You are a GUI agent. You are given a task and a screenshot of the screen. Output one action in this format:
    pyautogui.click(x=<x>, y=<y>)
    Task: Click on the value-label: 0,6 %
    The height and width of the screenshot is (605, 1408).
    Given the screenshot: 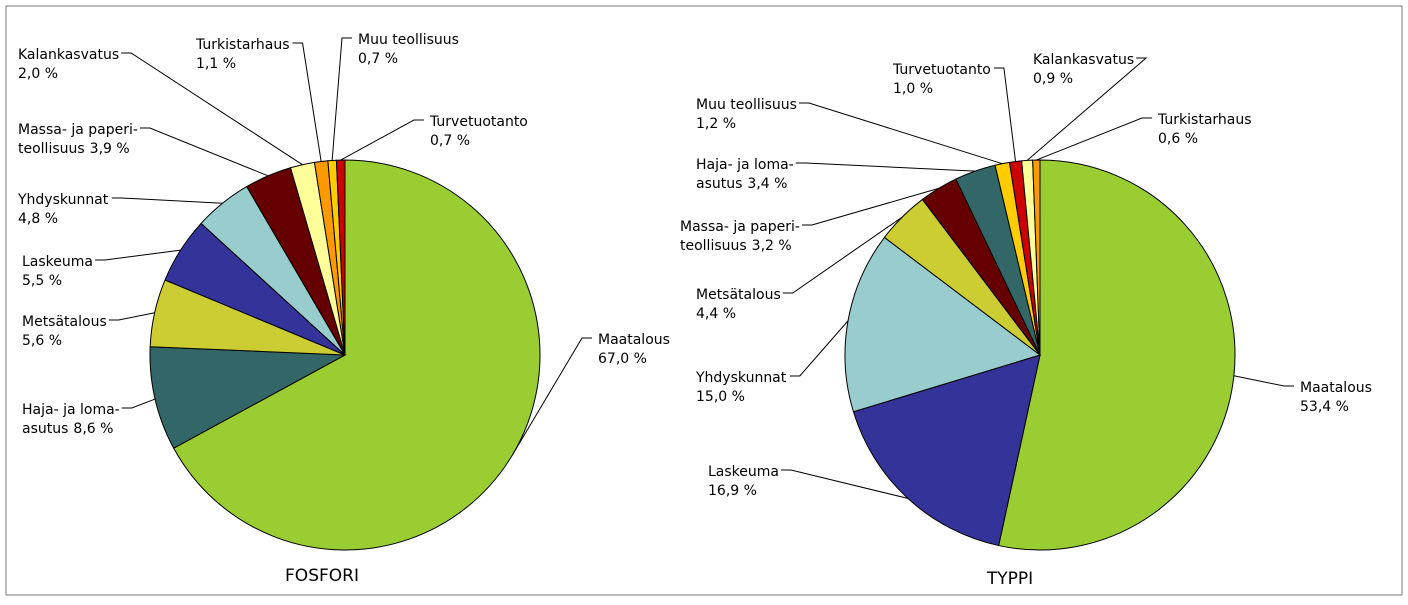 What is the action you would take?
    pyautogui.click(x=1178, y=139)
    